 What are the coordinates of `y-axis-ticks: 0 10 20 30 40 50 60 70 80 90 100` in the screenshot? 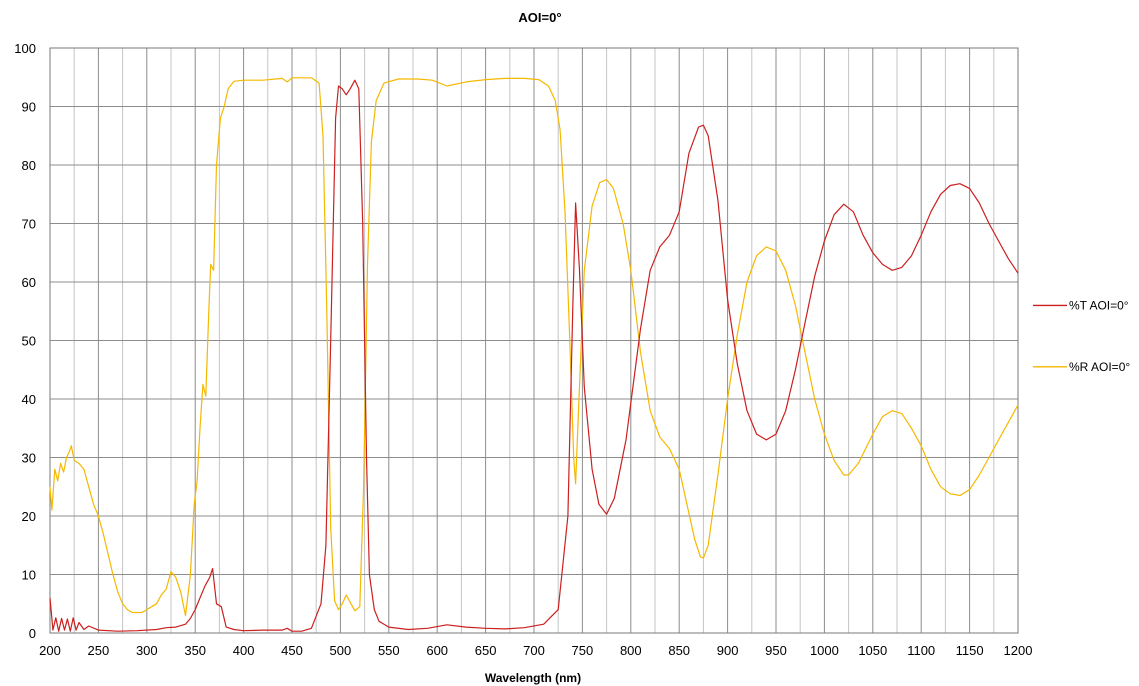 It's located at (25, 341).